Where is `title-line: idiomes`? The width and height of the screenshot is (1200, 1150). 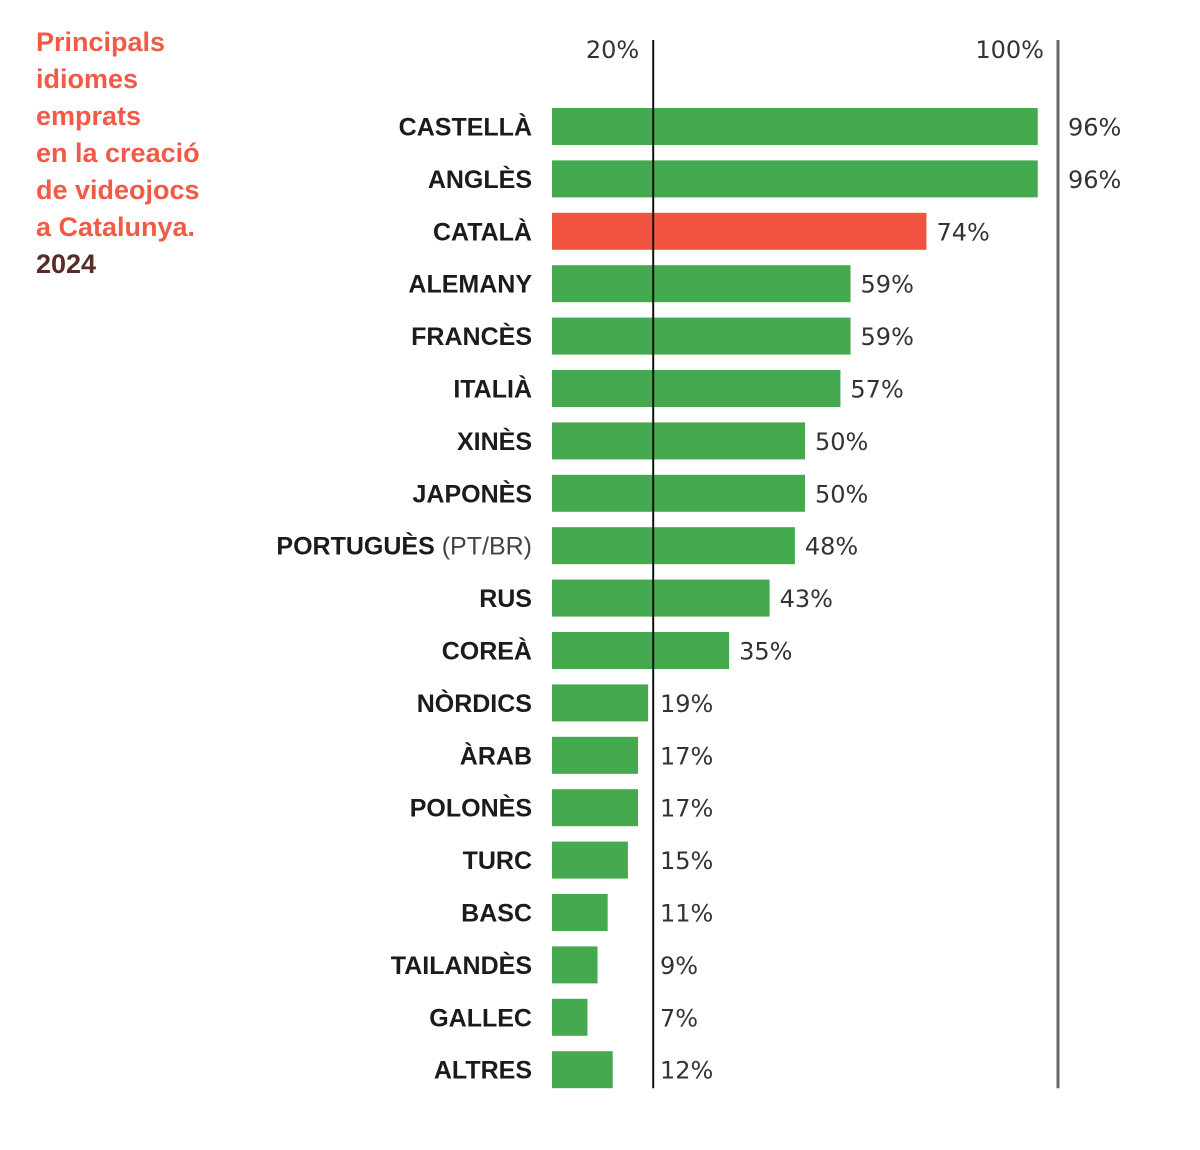 title-line: idiomes is located at coordinates (87, 79).